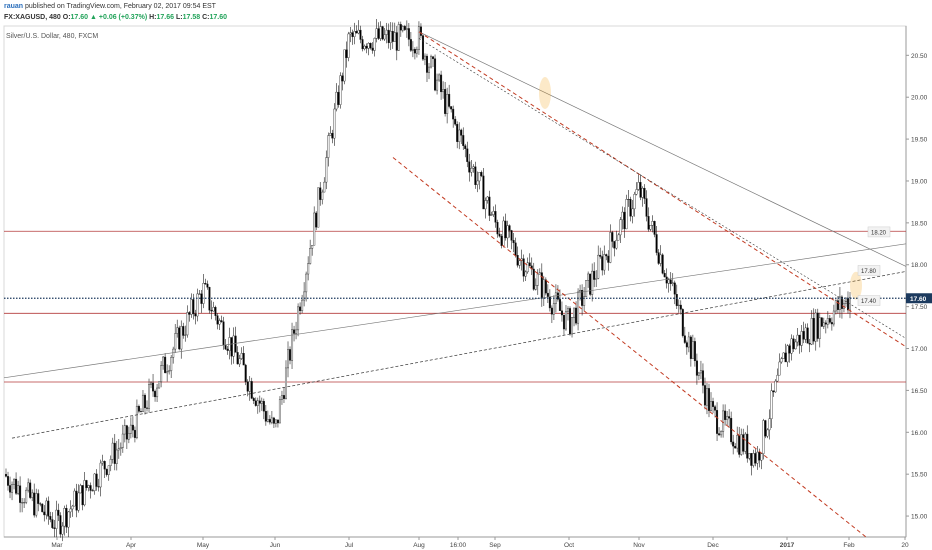 This screenshot has height=550, width=932. I want to click on price-annotation-label: 17.40, so click(869, 302).